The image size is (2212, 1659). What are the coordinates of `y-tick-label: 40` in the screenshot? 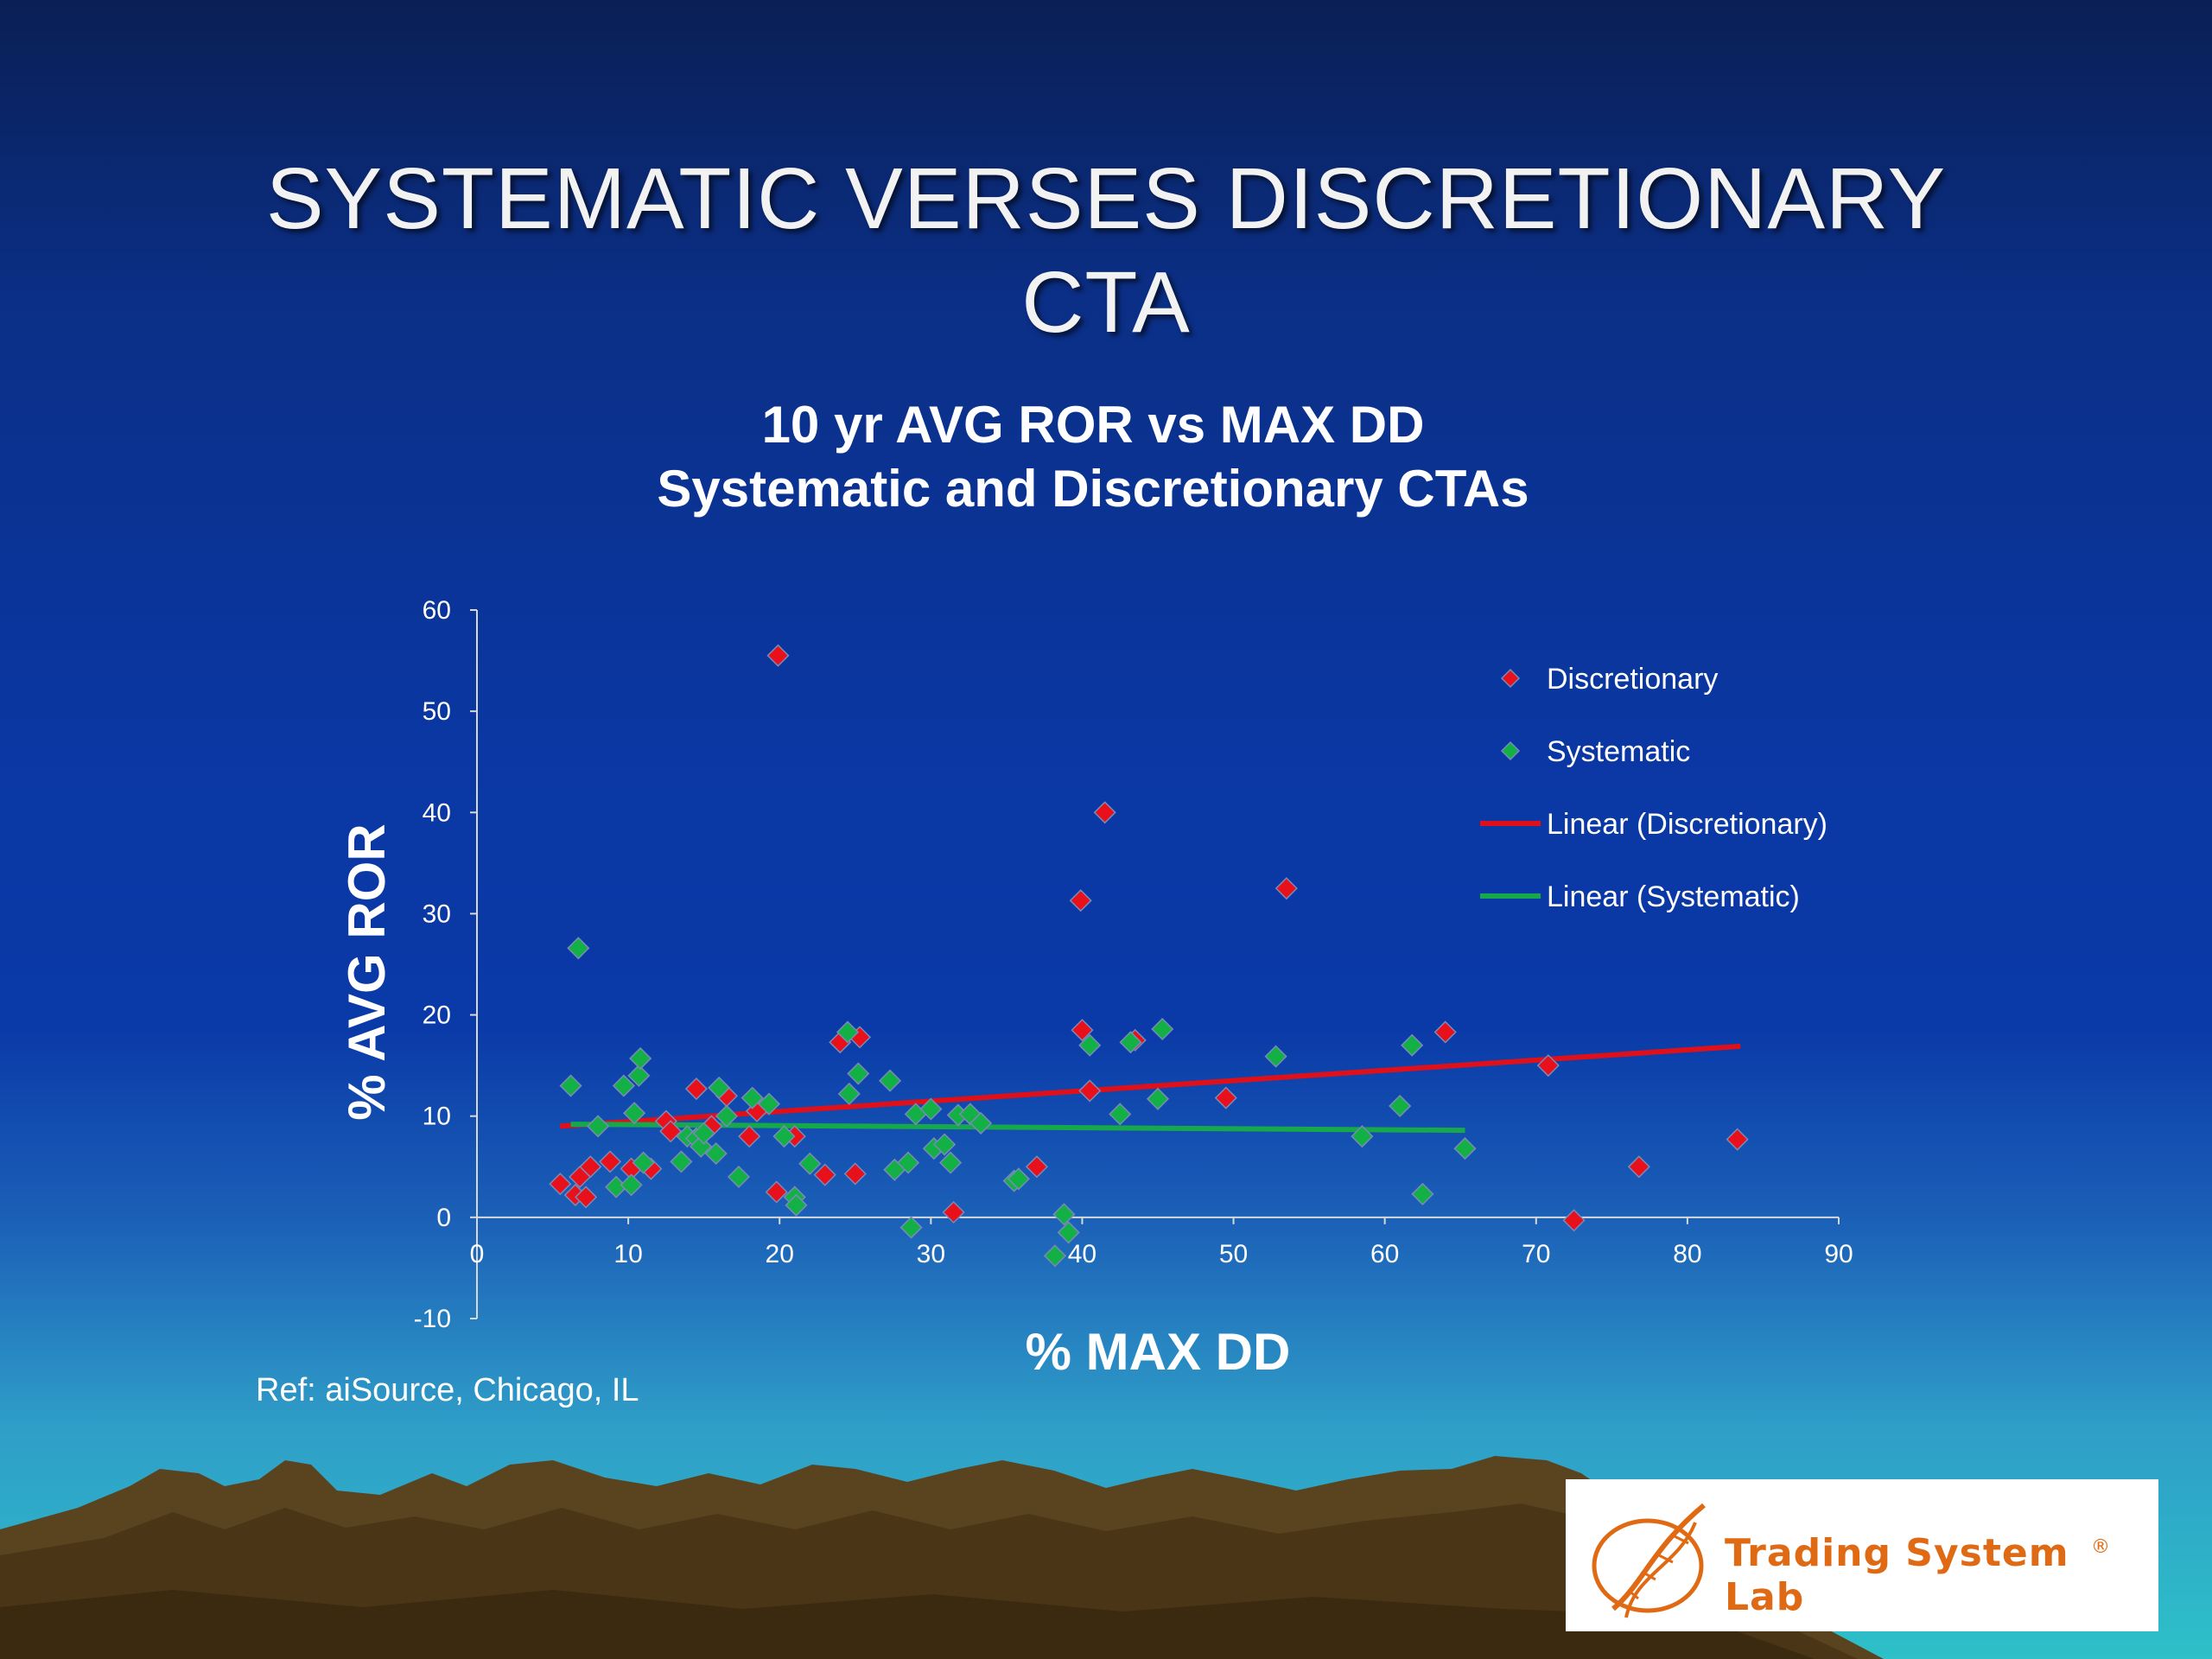 It's located at (437, 812).